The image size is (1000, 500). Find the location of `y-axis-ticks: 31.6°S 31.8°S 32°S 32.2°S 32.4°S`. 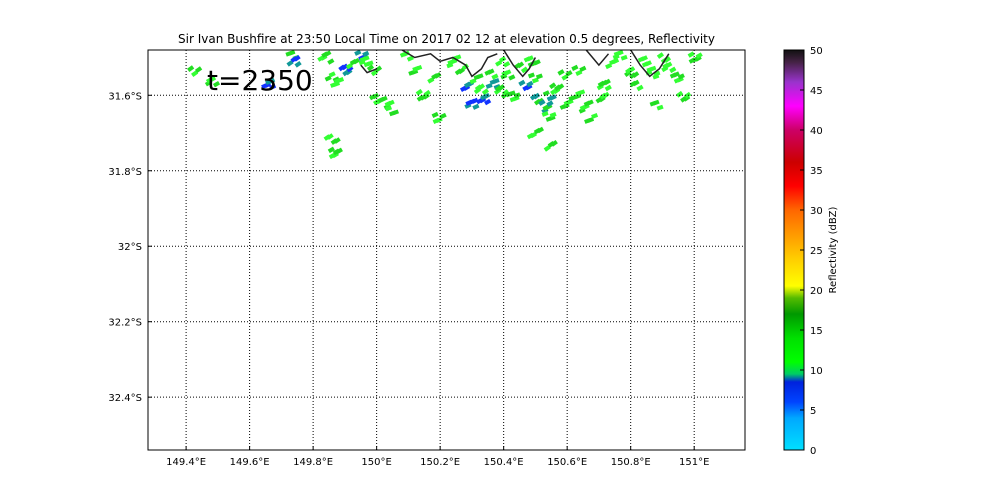

y-axis-ticks: 31.6°S 31.8°S 32°S 32.2°S 32.4°S is located at coordinates (130, 247).